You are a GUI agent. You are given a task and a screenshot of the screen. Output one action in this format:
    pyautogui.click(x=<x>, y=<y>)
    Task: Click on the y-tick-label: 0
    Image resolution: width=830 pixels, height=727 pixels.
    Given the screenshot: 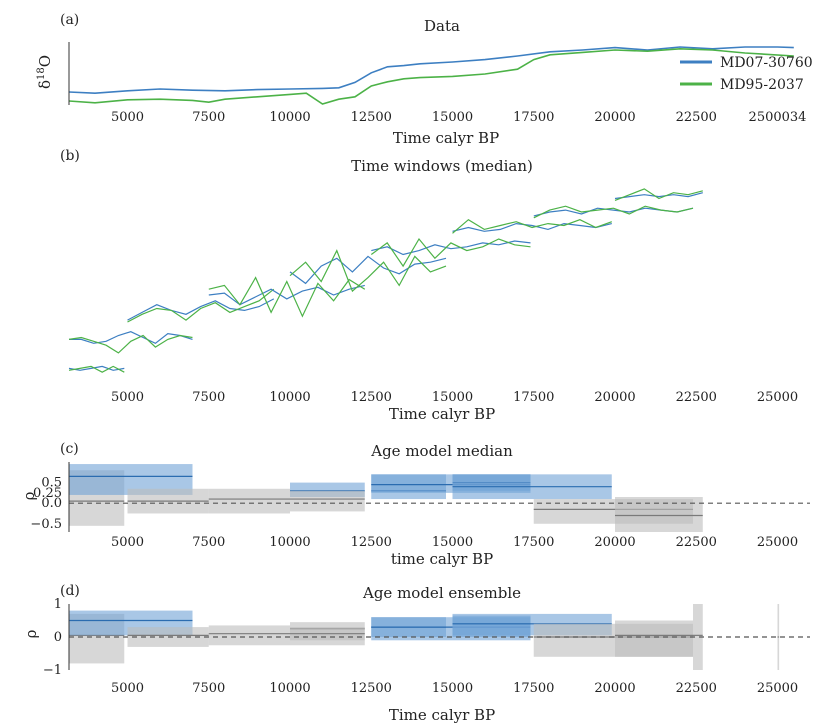 What is the action you would take?
    pyautogui.click(x=58, y=637)
    